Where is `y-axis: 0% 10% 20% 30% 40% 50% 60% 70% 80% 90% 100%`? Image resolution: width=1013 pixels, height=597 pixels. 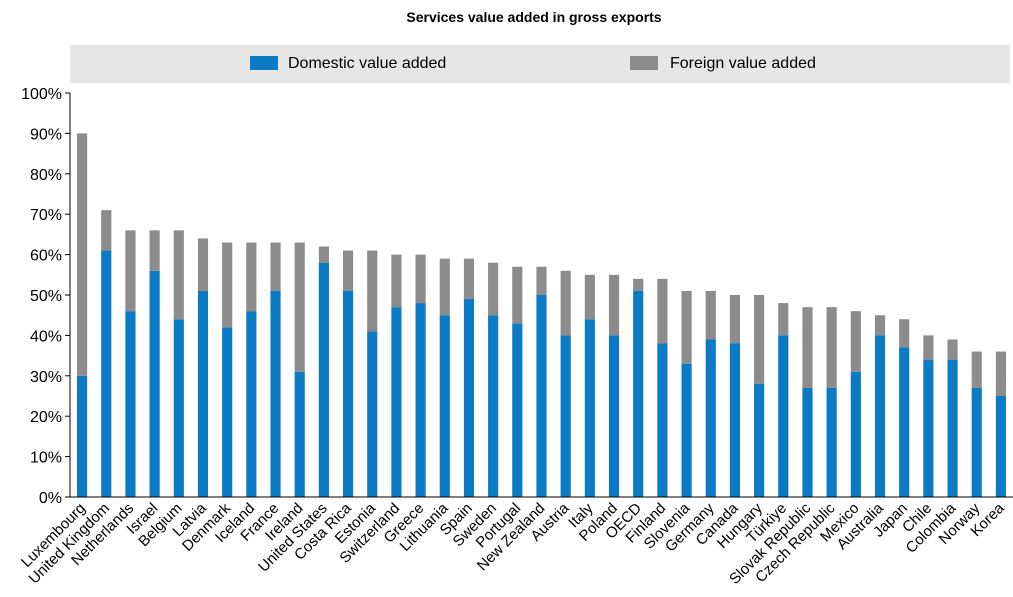
y-axis: 0% 10% 20% 30% 40% 50% 60% 70% 80% 90% 100% is located at coordinates (46, 296).